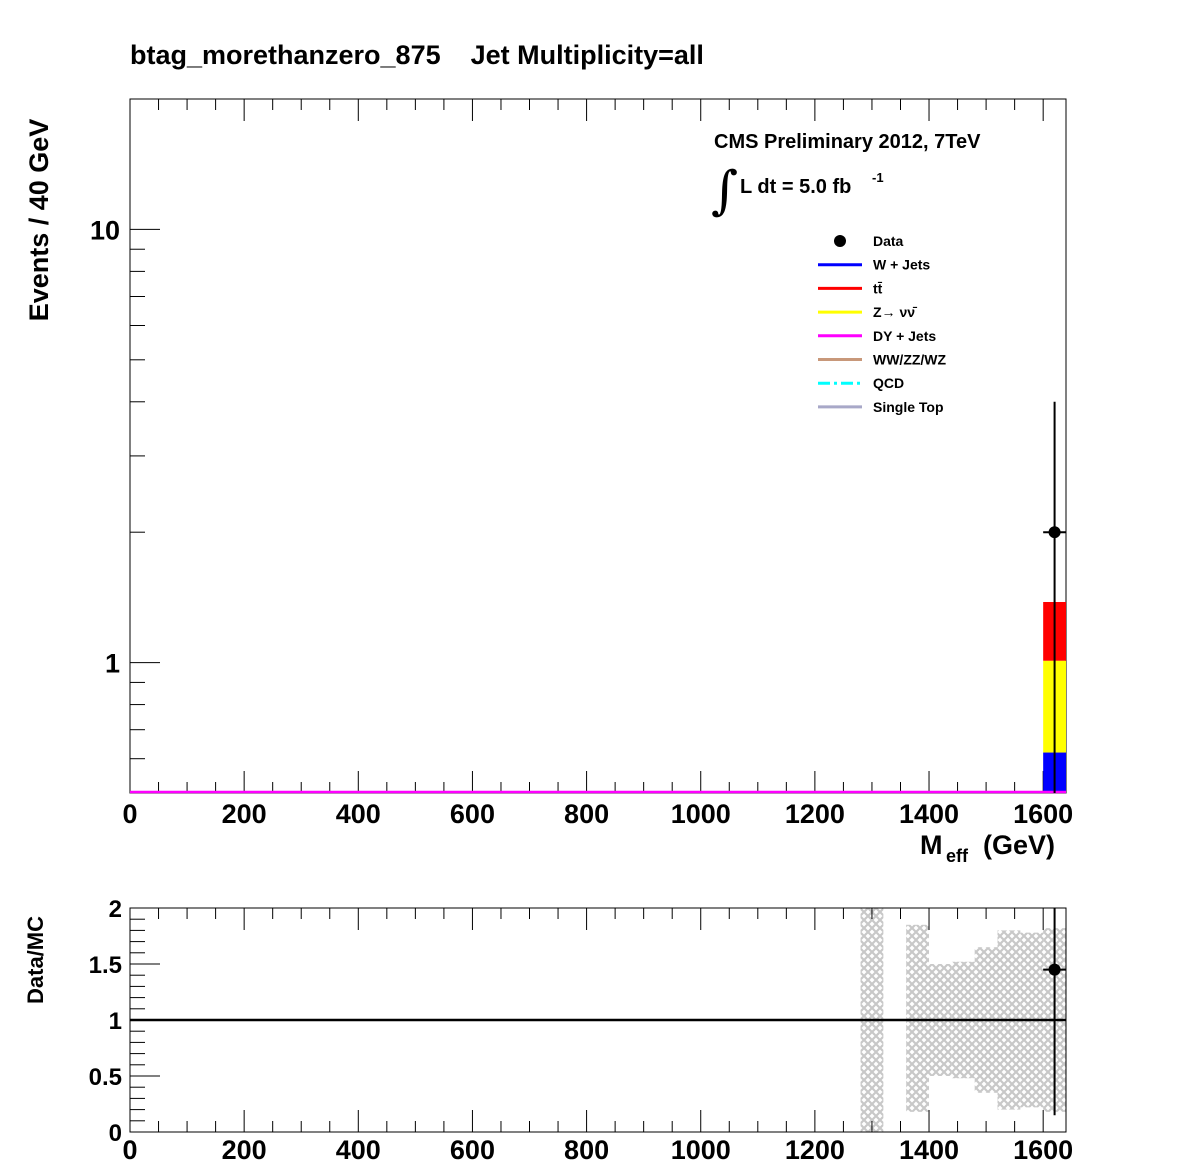 The image size is (1196, 1172). What do you see at coordinates (1043, 1150) in the screenshot?
I see `ratio-x-tick-label: 1600` at bounding box center [1043, 1150].